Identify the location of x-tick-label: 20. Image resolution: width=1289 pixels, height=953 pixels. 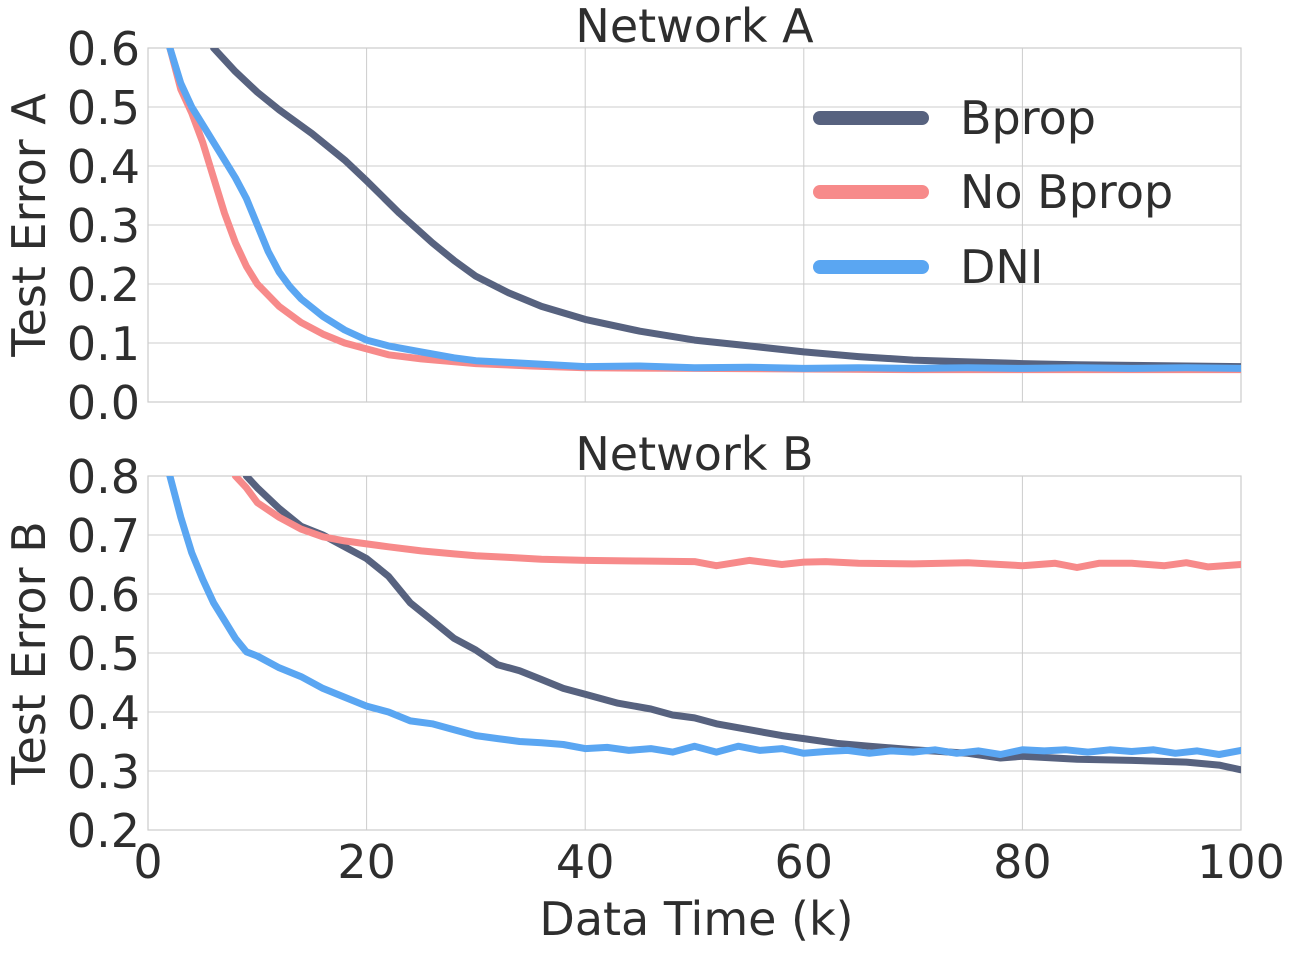
(366, 862).